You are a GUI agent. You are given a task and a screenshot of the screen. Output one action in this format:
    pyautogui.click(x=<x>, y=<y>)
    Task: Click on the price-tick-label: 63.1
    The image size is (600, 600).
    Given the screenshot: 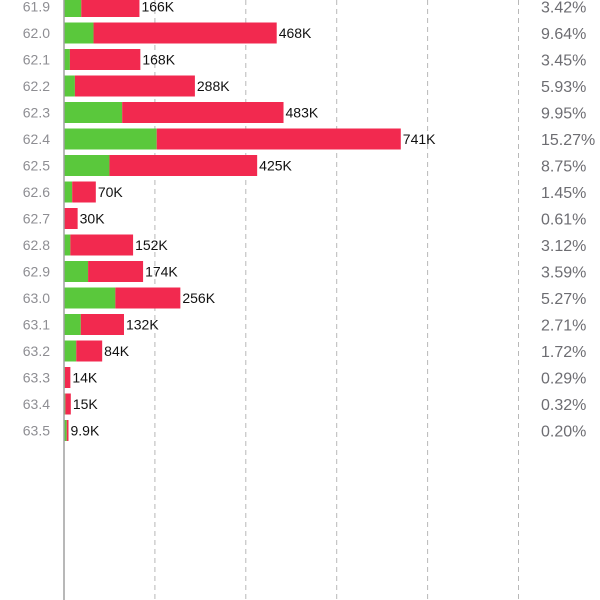 What is the action you would take?
    pyautogui.click(x=36, y=325)
    